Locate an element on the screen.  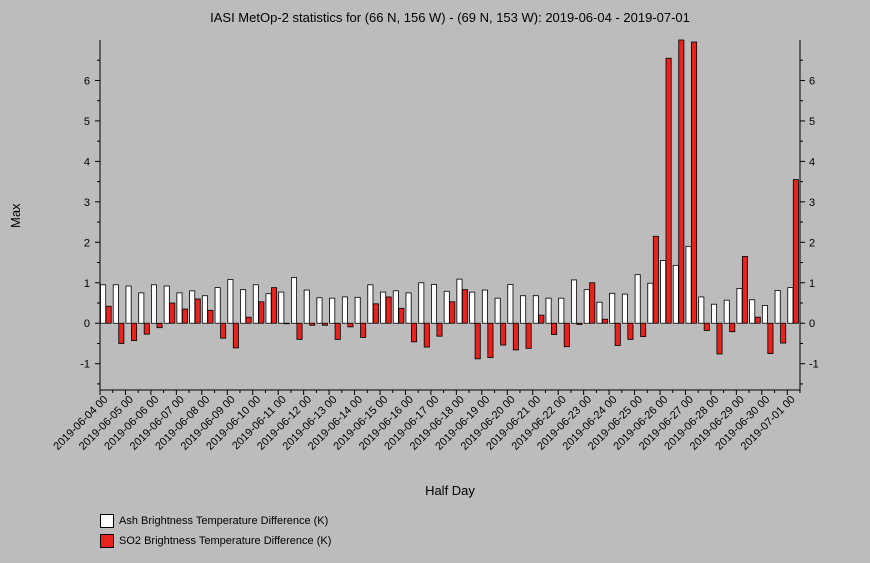
y-tick-label-right: 0 is located at coordinates (812, 324).